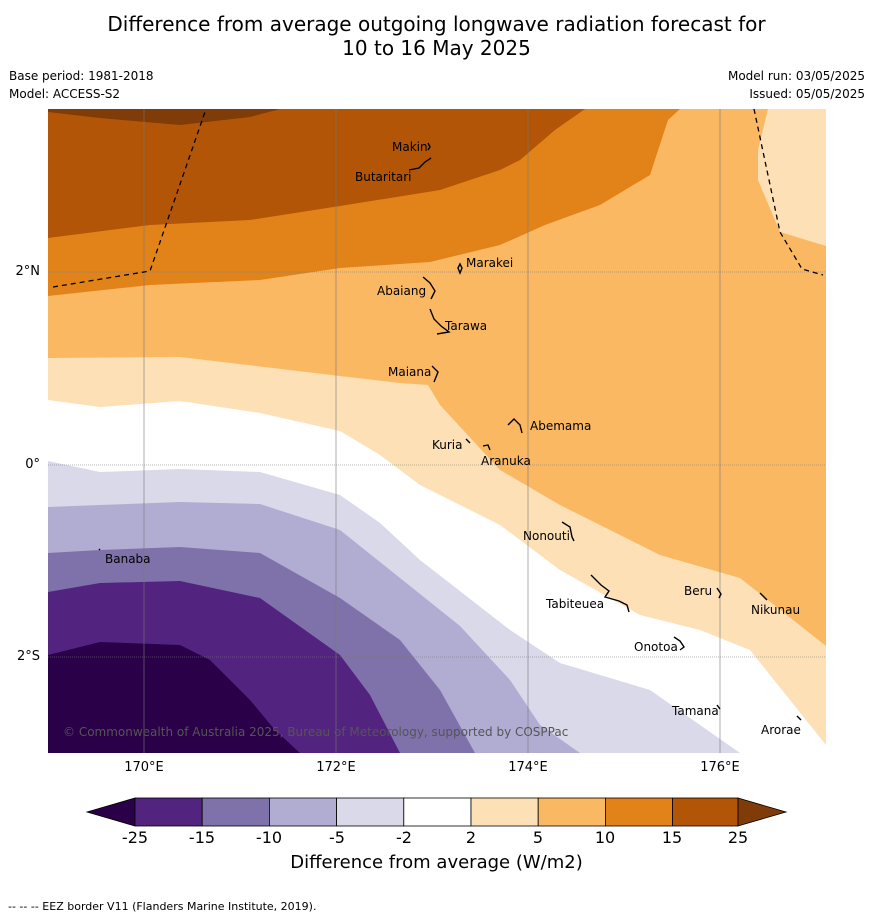 The height and width of the screenshot is (919, 873). Describe the element at coordinates (718, 707) in the screenshot. I see `island-tamana` at that location.